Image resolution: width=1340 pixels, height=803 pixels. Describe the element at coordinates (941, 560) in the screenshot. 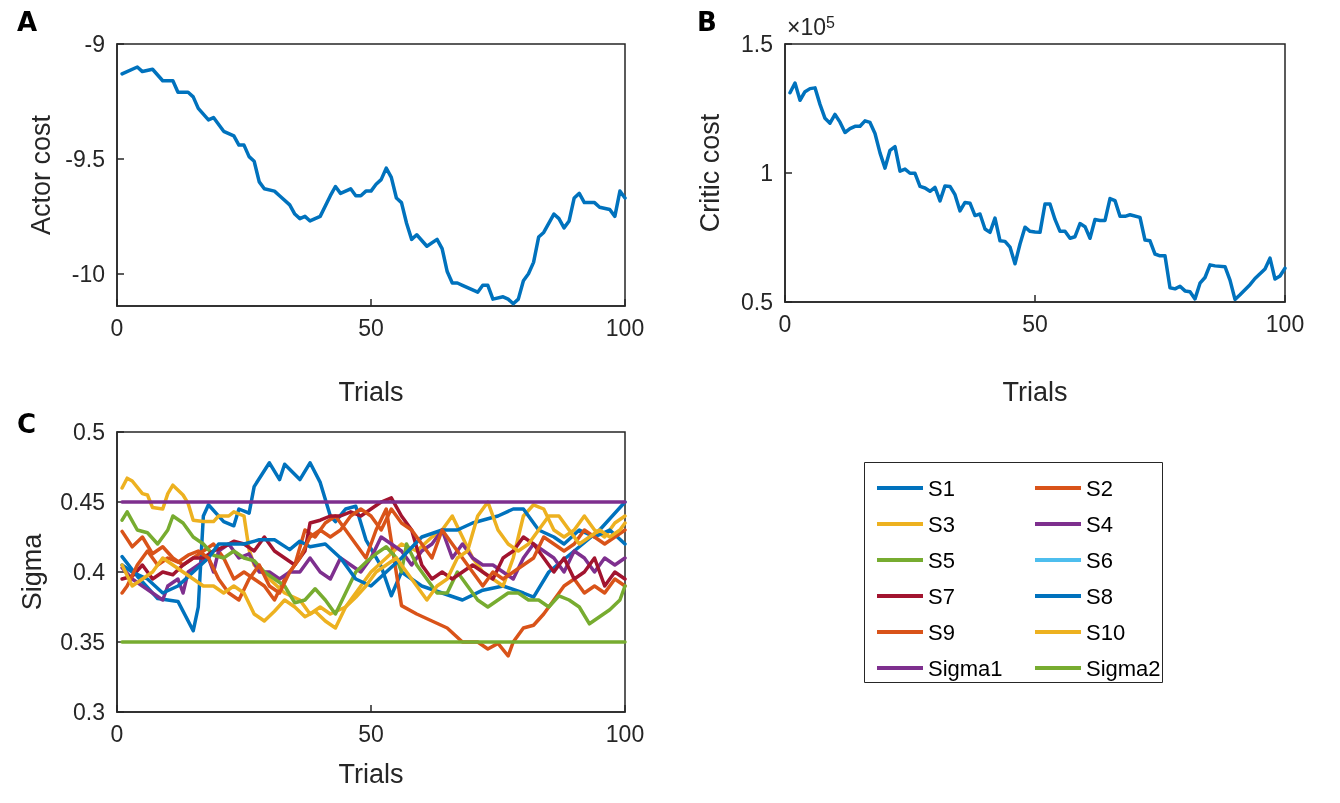

I see `legend-label: S5` at that location.